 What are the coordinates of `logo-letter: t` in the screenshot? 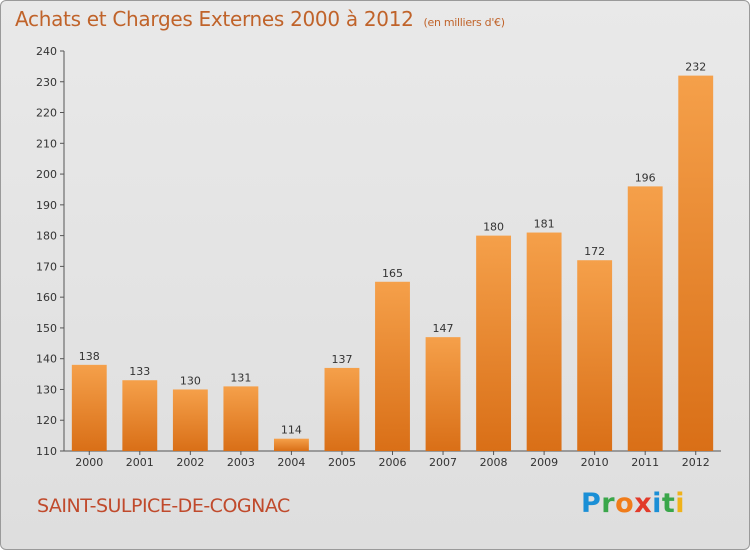 It's located at (668, 503).